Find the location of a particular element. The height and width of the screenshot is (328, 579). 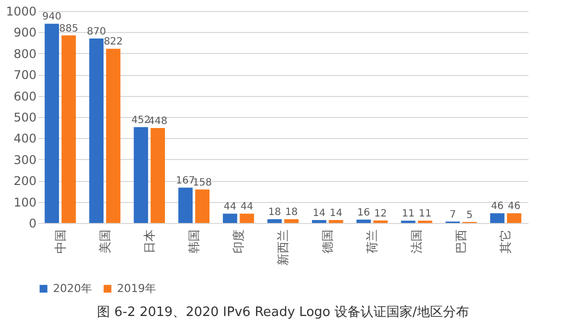

data-label: 5 is located at coordinates (469, 215).